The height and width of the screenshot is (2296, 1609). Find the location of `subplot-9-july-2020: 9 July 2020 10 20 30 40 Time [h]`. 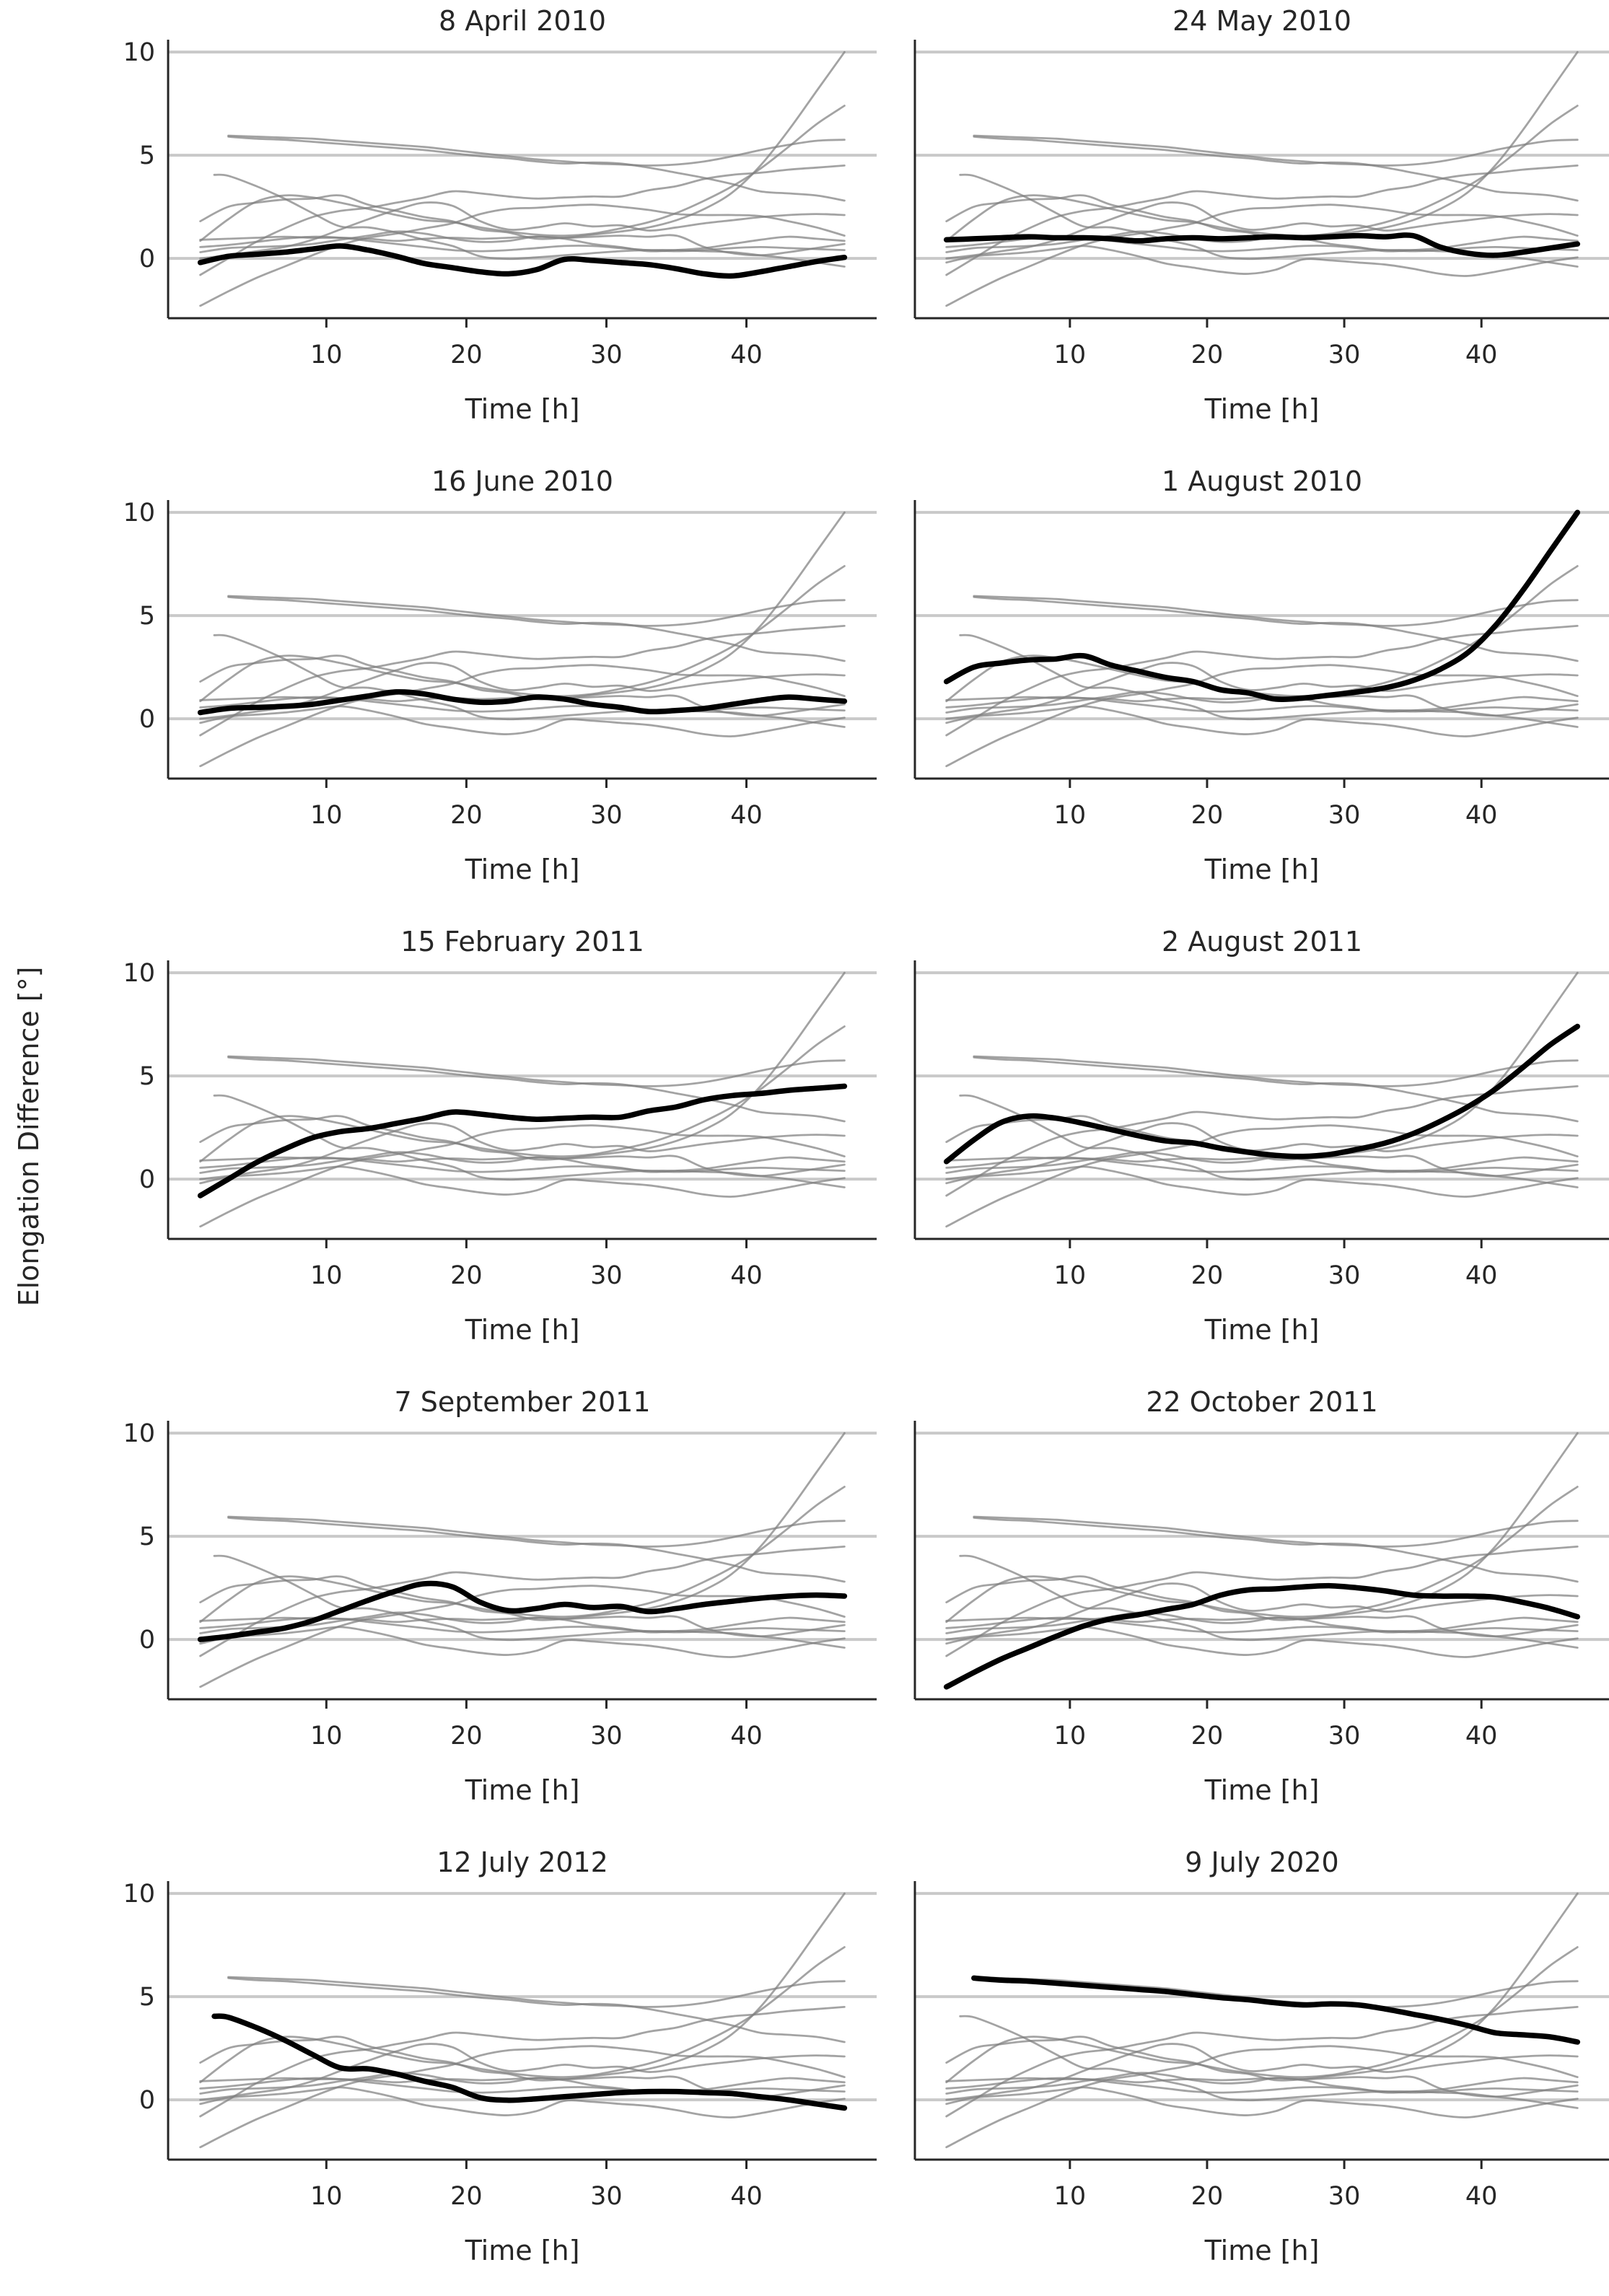

subplot-9-july-2020: 9 July 2020 10 20 30 40 Time [h] is located at coordinates (1261, 2056).